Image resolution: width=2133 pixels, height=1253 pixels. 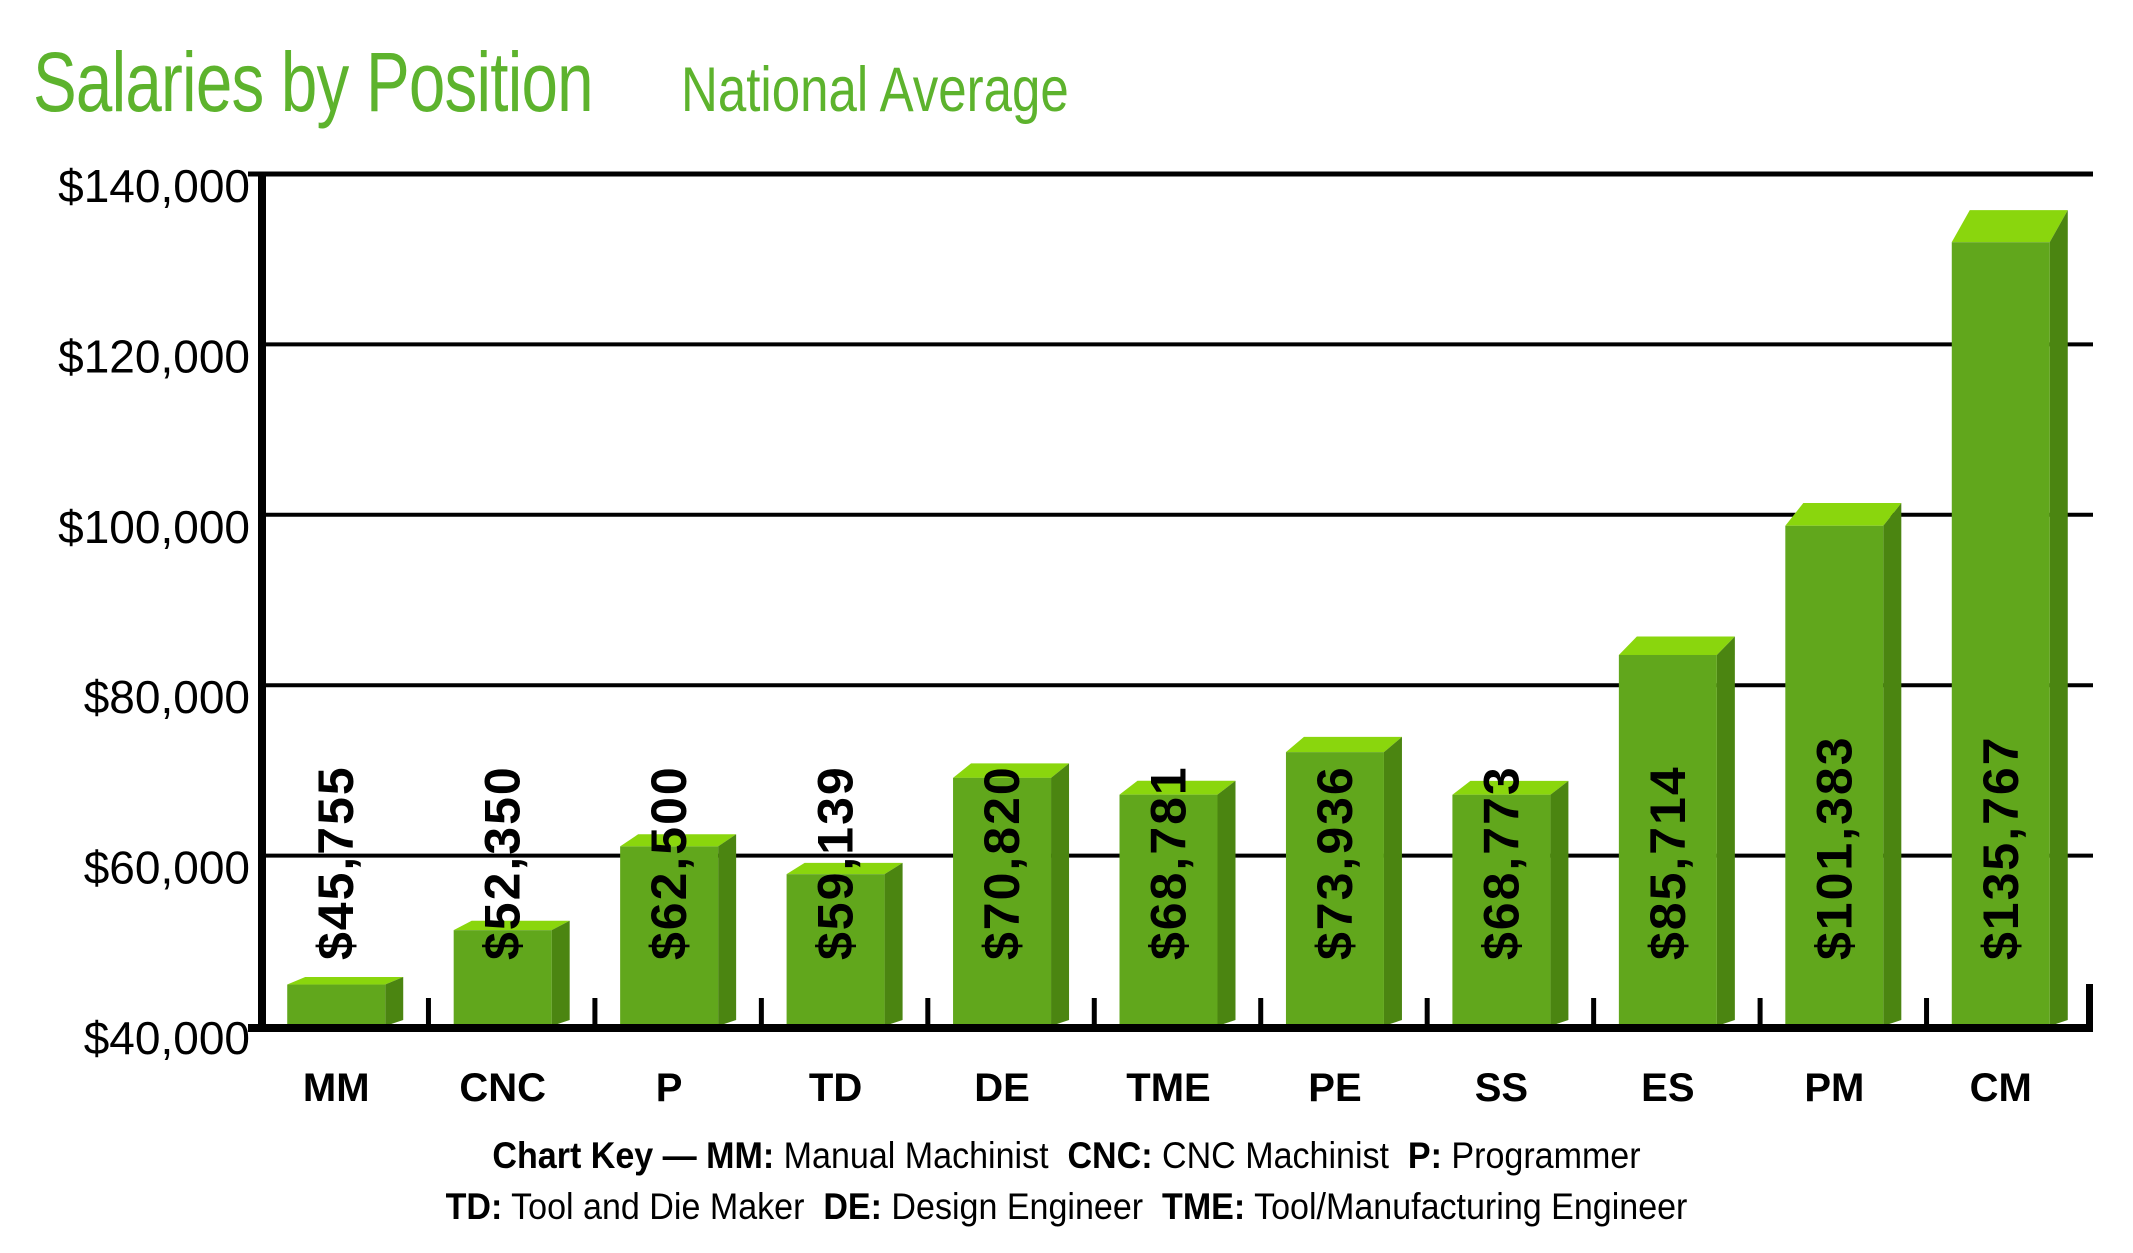 I want to click on key-definition: Tool/Manufacturing Engineer, so click(x=1466, y=1206).